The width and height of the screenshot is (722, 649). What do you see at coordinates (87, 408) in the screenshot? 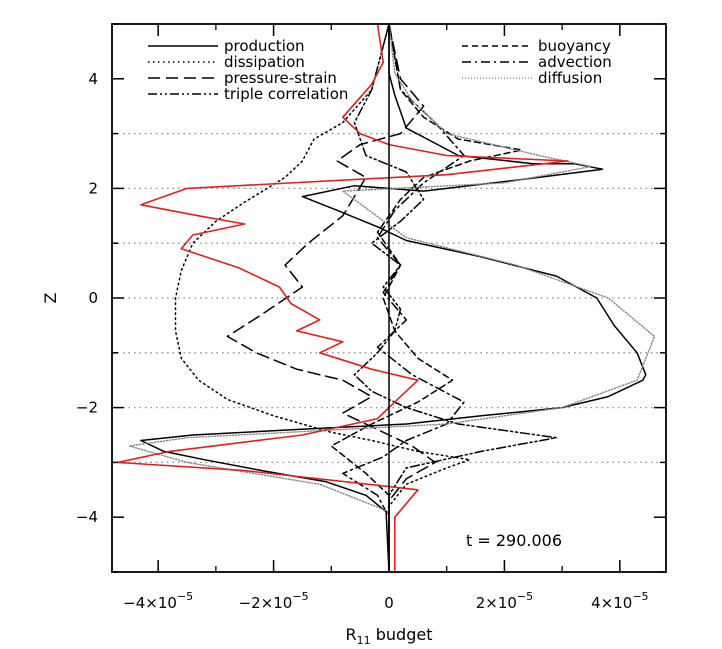
I see `y-tick-label: −2` at bounding box center [87, 408].